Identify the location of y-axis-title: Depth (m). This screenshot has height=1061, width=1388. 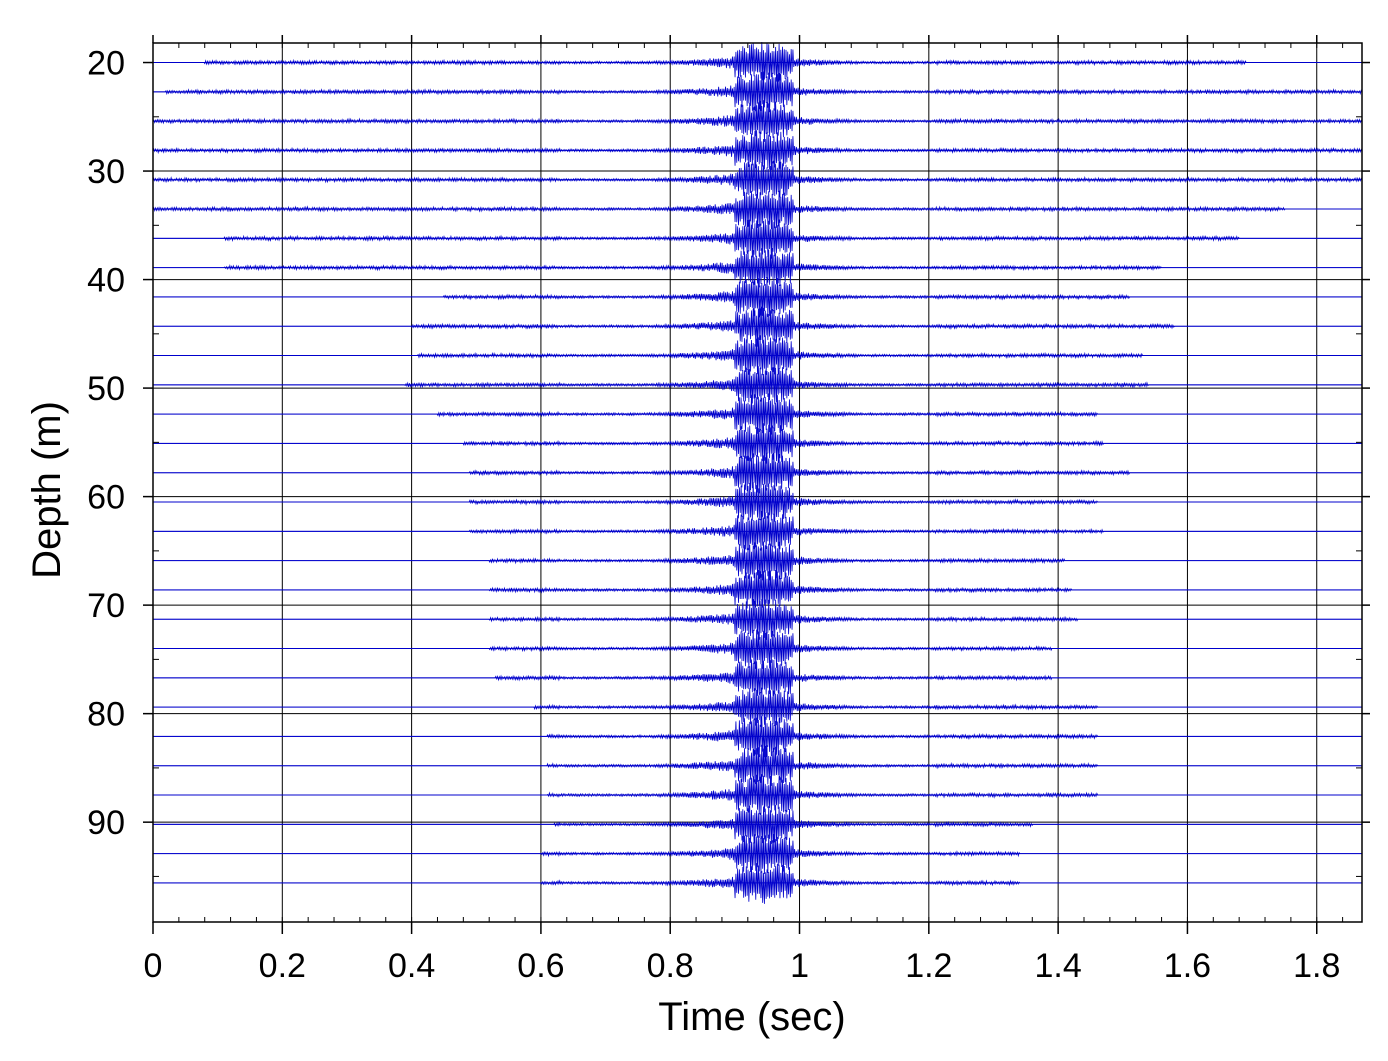
(47, 490).